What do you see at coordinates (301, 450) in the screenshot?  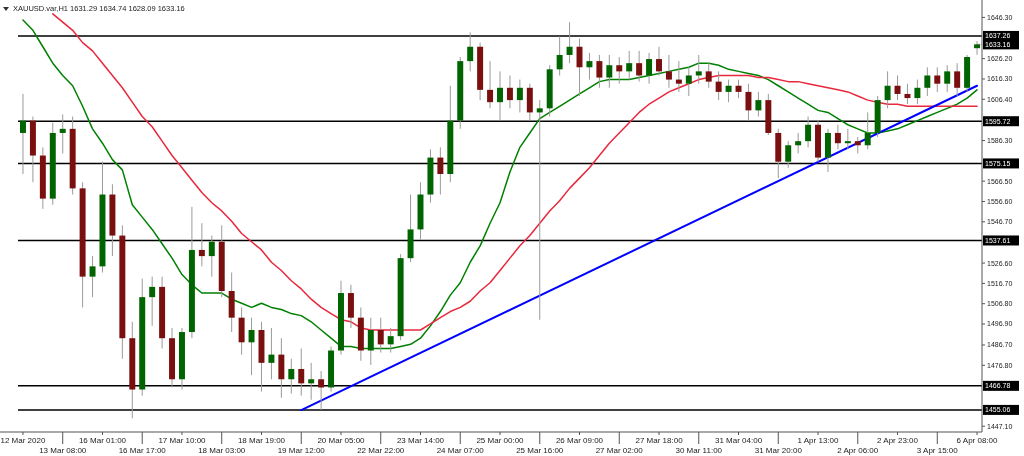 I see `x-tick-label: 19 Mar 12:00` at bounding box center [301, 450].